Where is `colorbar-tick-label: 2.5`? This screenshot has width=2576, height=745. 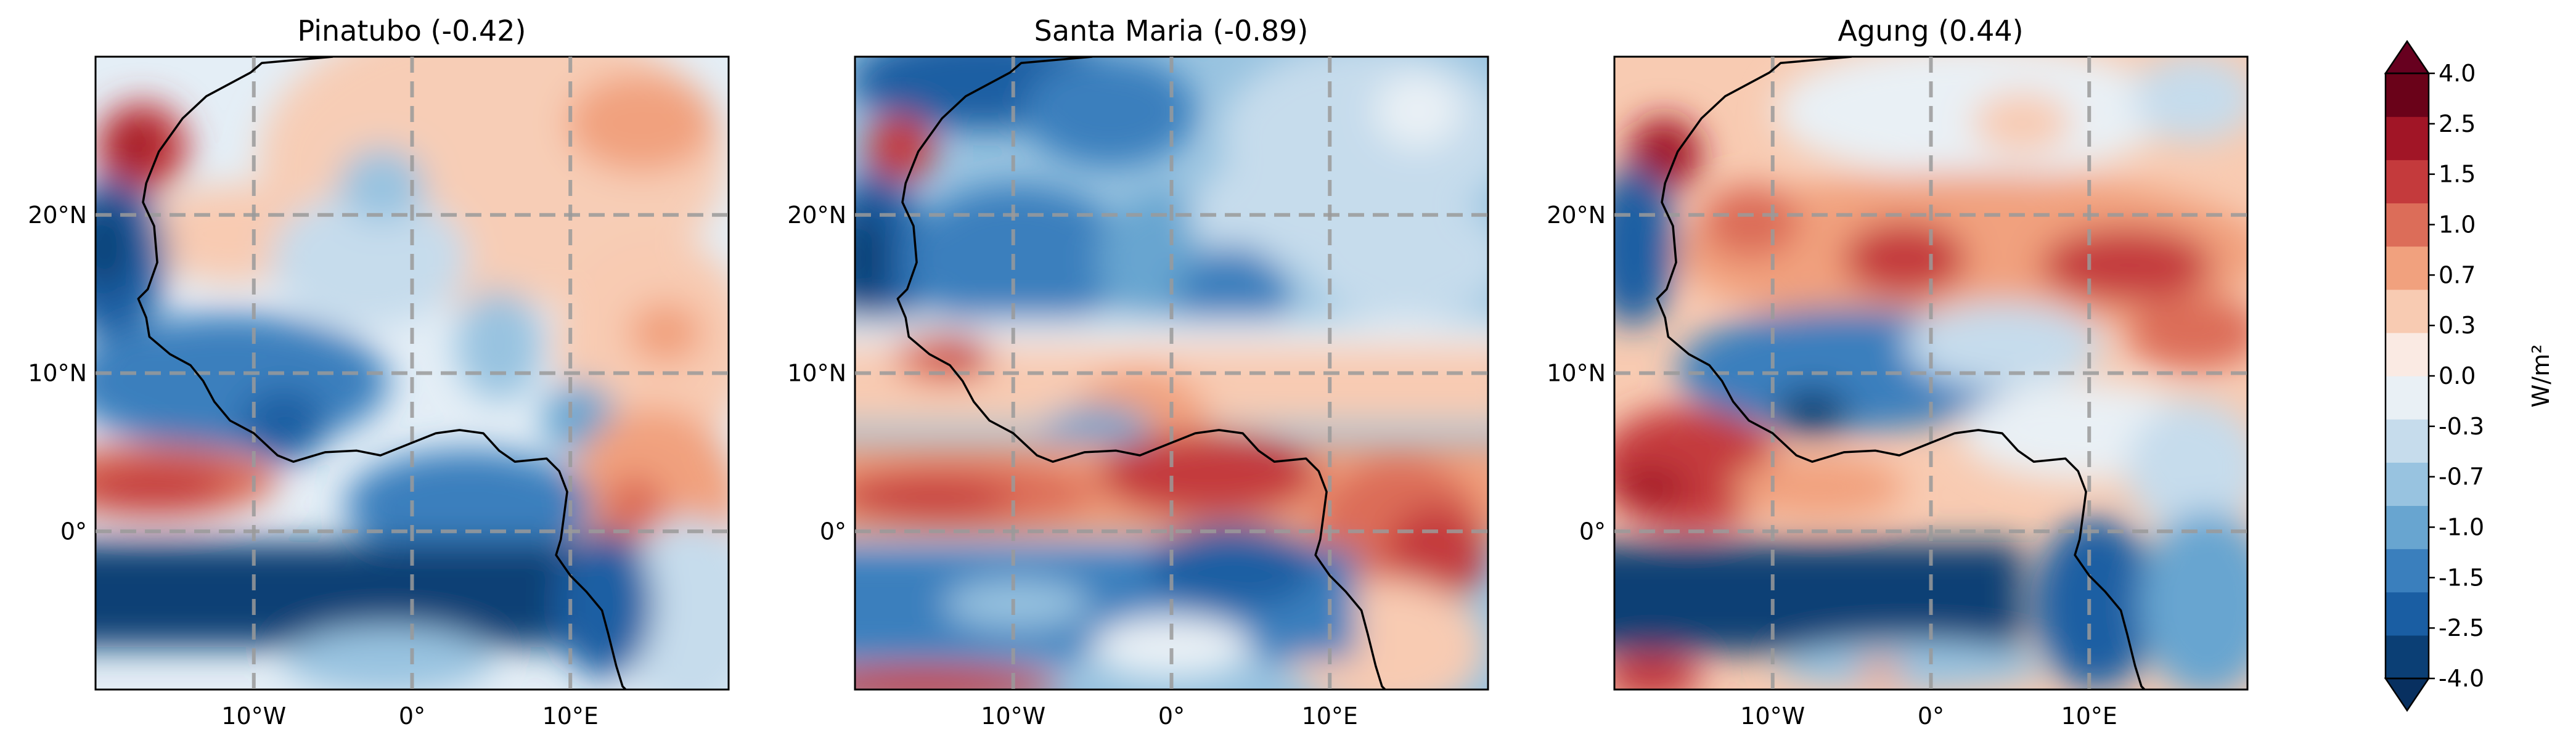 colorbar-tick-label: 2.5 is located at coordinates (2457, 123).